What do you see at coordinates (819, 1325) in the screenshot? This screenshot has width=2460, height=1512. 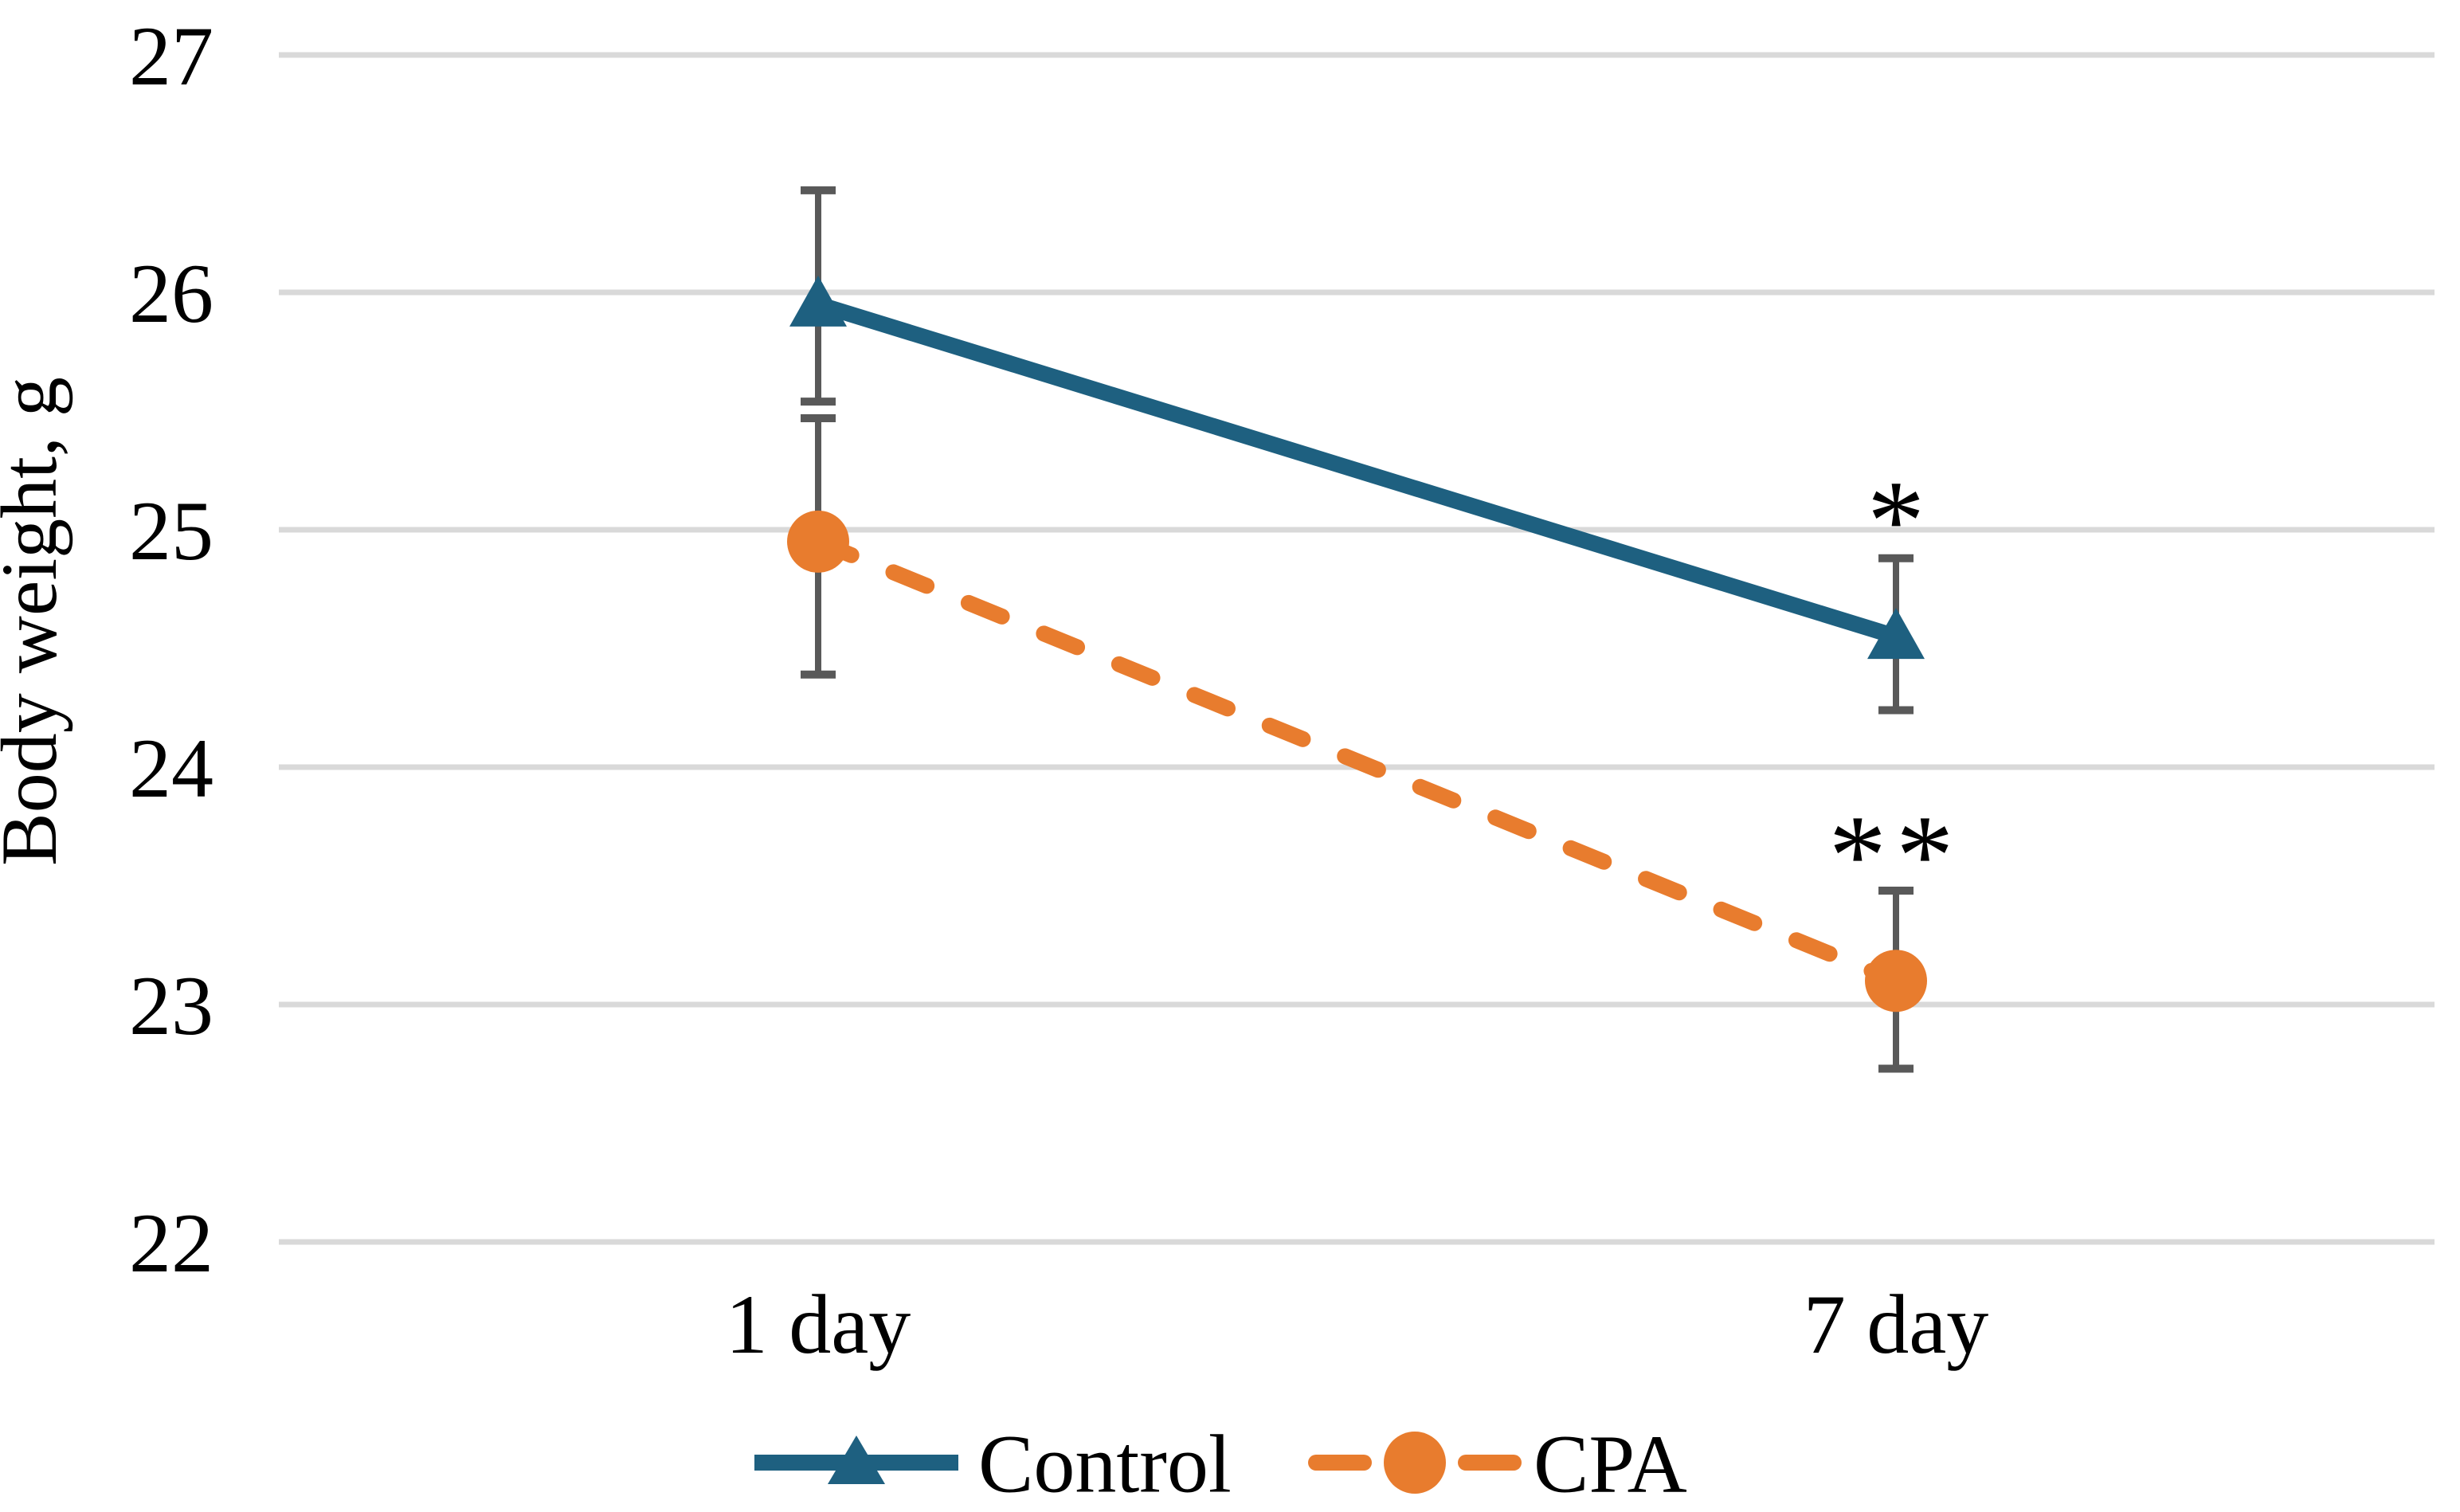 I see `x-category-label-1-day: 1 day` at bounding box center [819, 1325].